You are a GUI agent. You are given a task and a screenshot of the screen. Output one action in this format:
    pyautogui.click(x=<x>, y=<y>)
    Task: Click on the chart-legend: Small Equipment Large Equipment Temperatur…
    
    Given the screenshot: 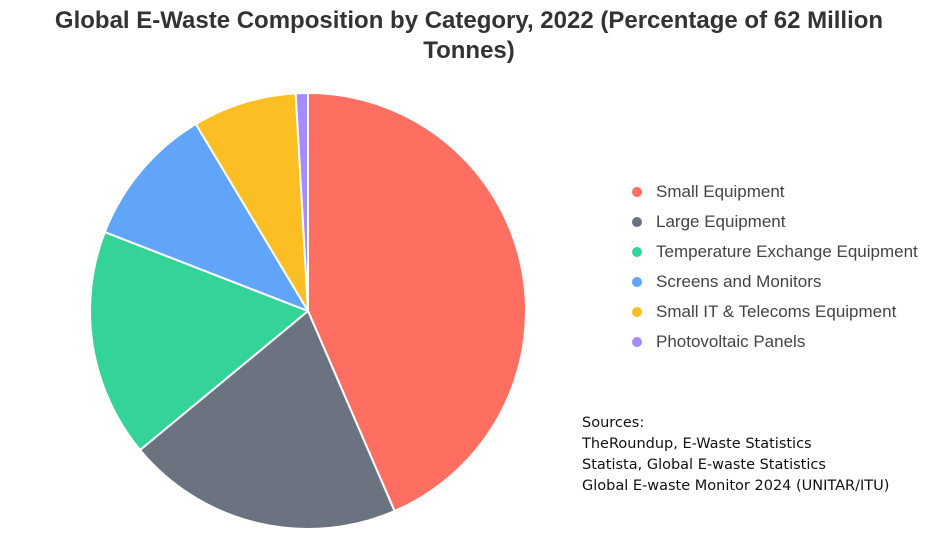 What is the action you would take?
    pyautogui.click(x=775, y=267)
    